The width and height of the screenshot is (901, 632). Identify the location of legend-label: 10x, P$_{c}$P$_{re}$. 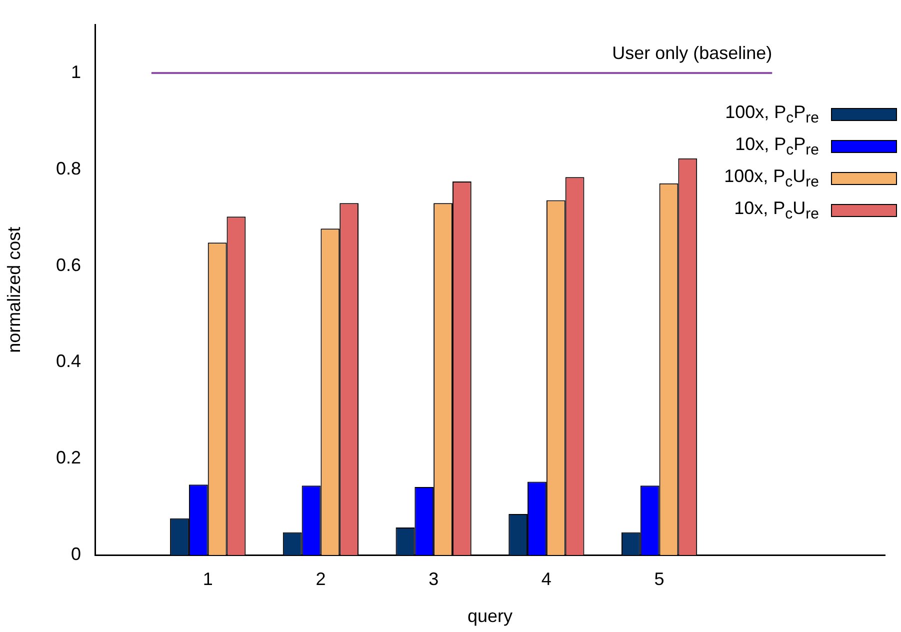
(777, 146).